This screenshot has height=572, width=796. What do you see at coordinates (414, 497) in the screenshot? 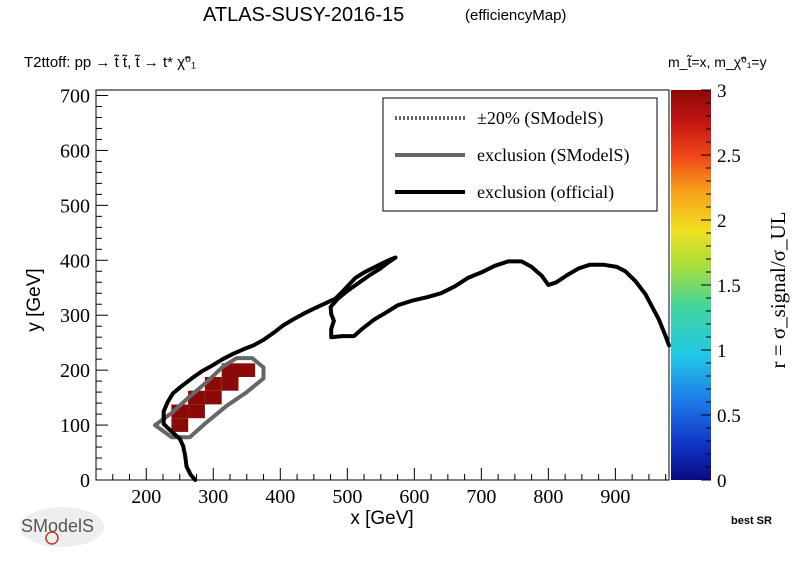
I see `x-tick-label: 600` at bounding box center [414, 497].